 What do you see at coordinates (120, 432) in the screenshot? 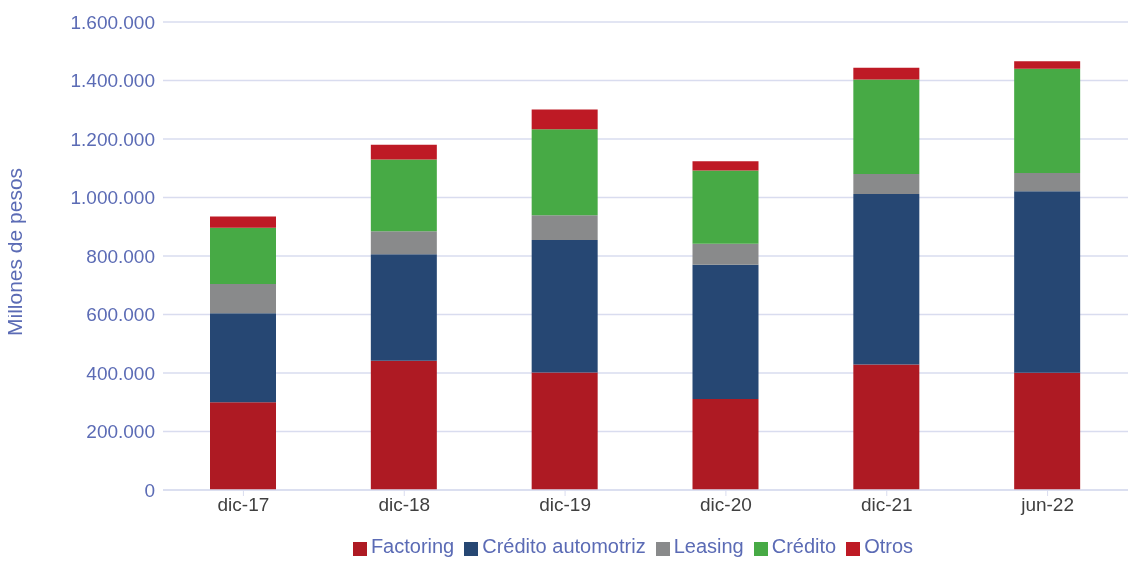
I see `y-tick-label: 200.000` at bounding box center [120, 432].